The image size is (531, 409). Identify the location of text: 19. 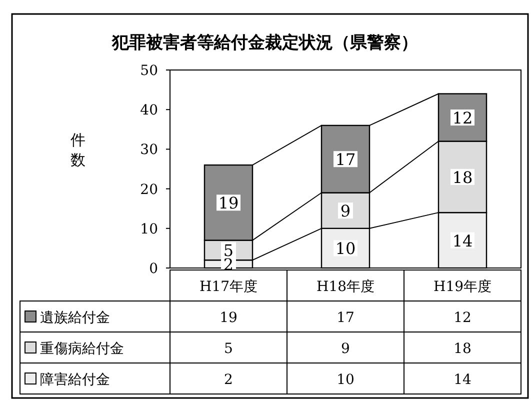
(229, 318).